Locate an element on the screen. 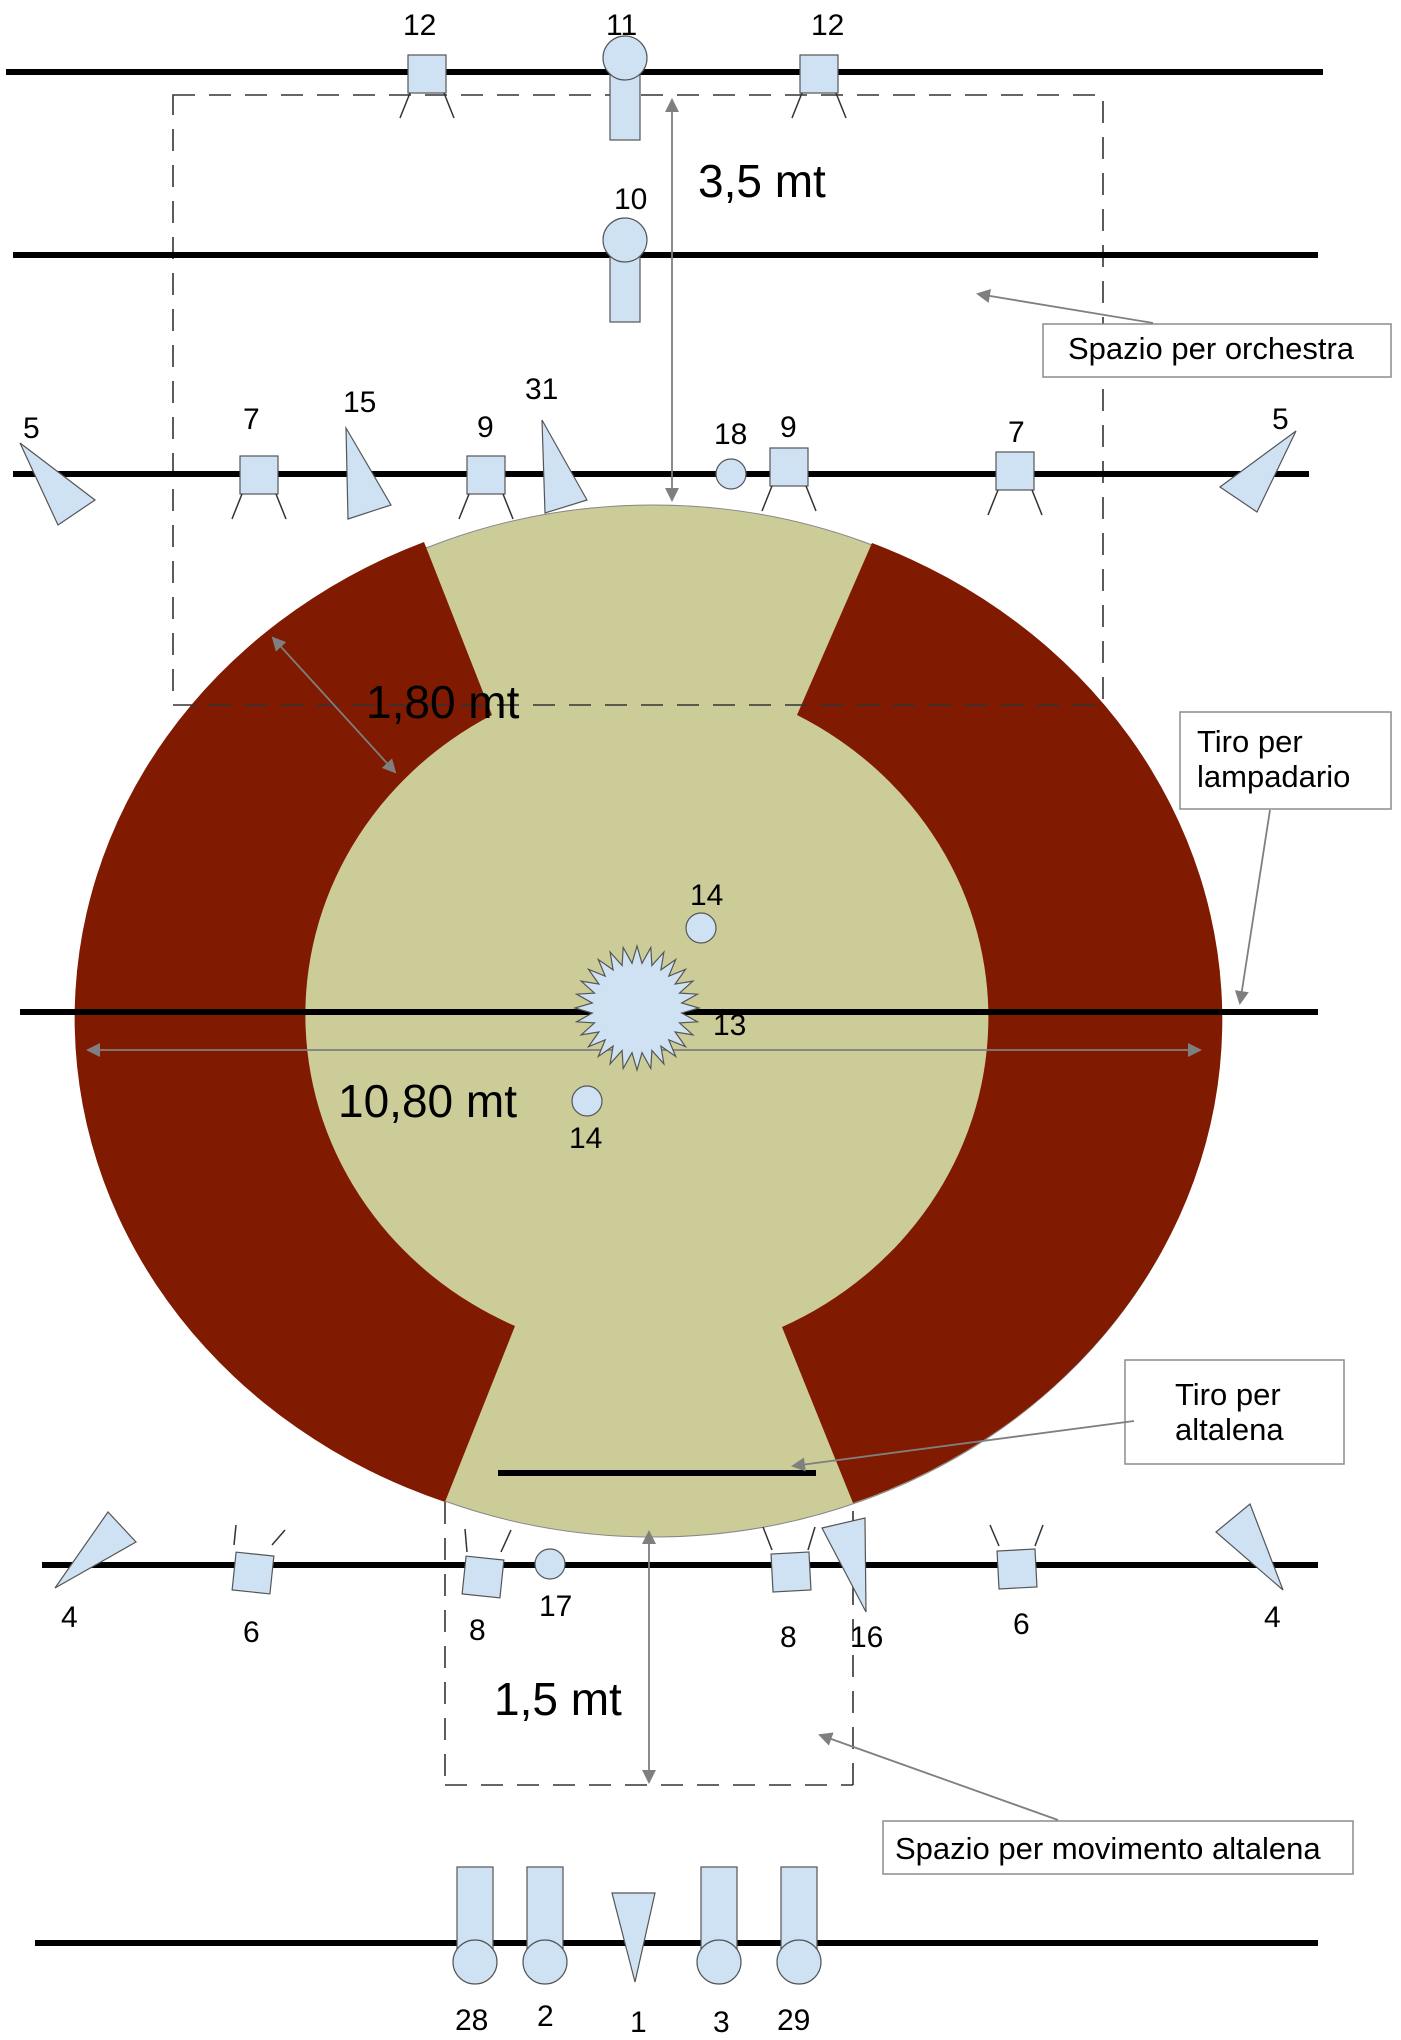 Image resolution: width=1401 pixels, height=2040 pixels. spotlight-12-right is located at coordinates (819, 86).